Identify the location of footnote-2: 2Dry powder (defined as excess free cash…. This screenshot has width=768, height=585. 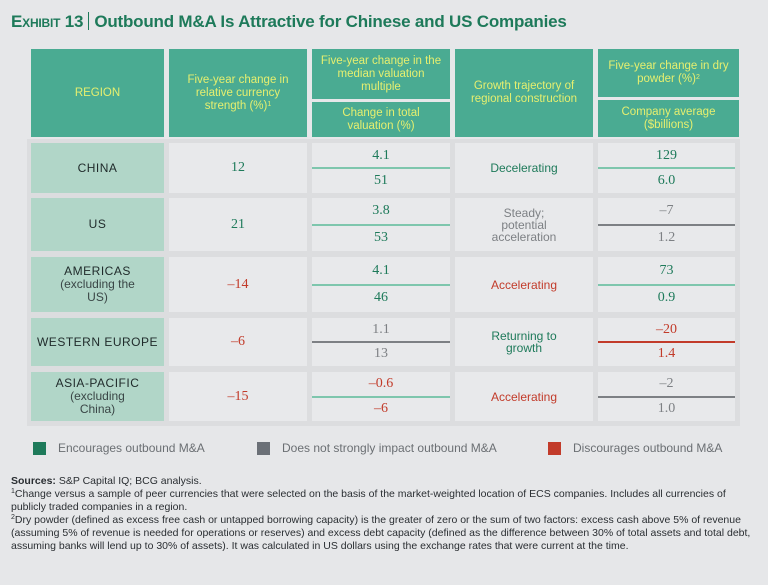
(381, 533).